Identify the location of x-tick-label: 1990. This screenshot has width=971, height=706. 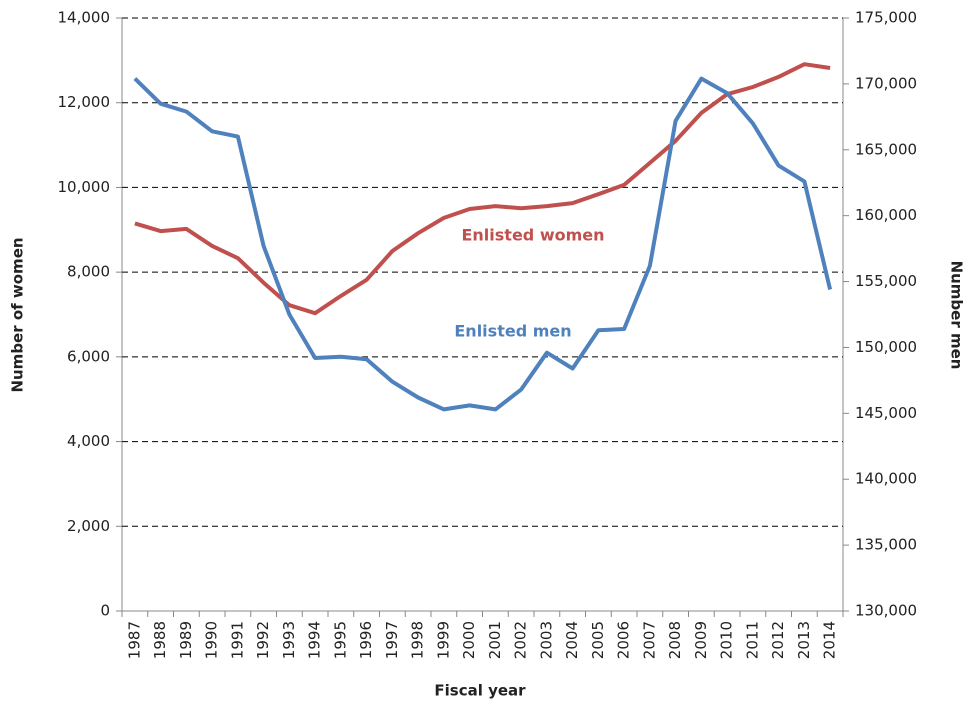
(212, 640).